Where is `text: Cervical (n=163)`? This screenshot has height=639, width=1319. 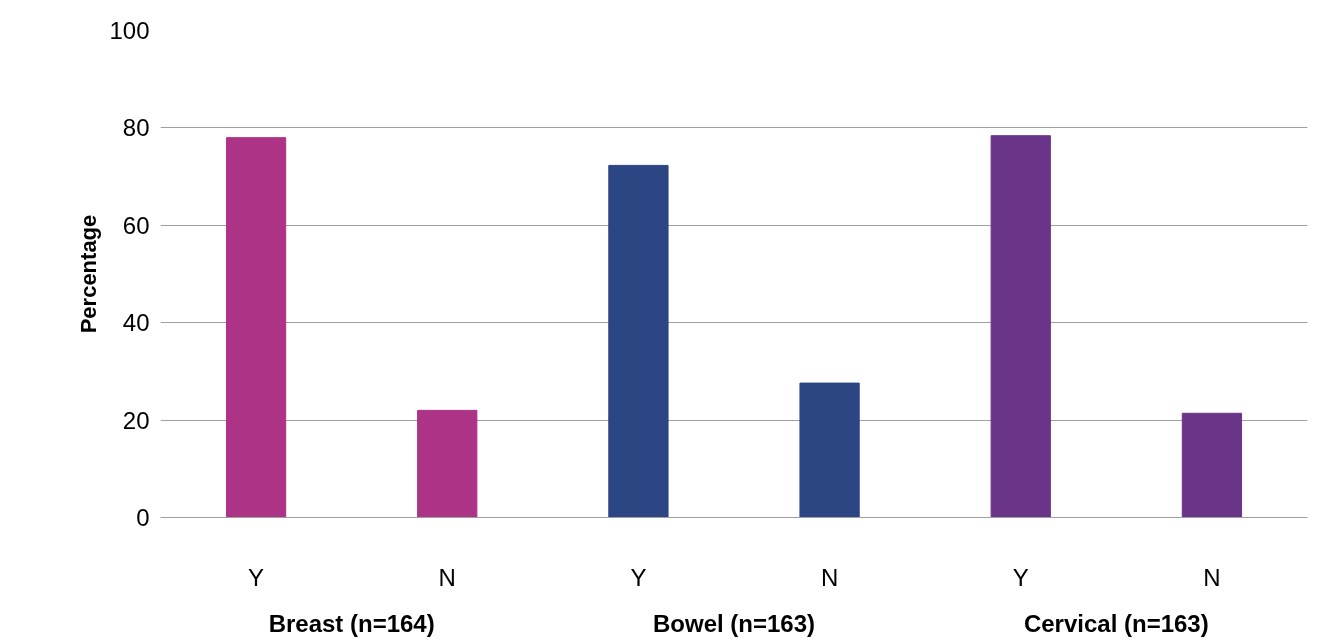
text: Cervical (n=163) is located at coordinates (1116, 623).